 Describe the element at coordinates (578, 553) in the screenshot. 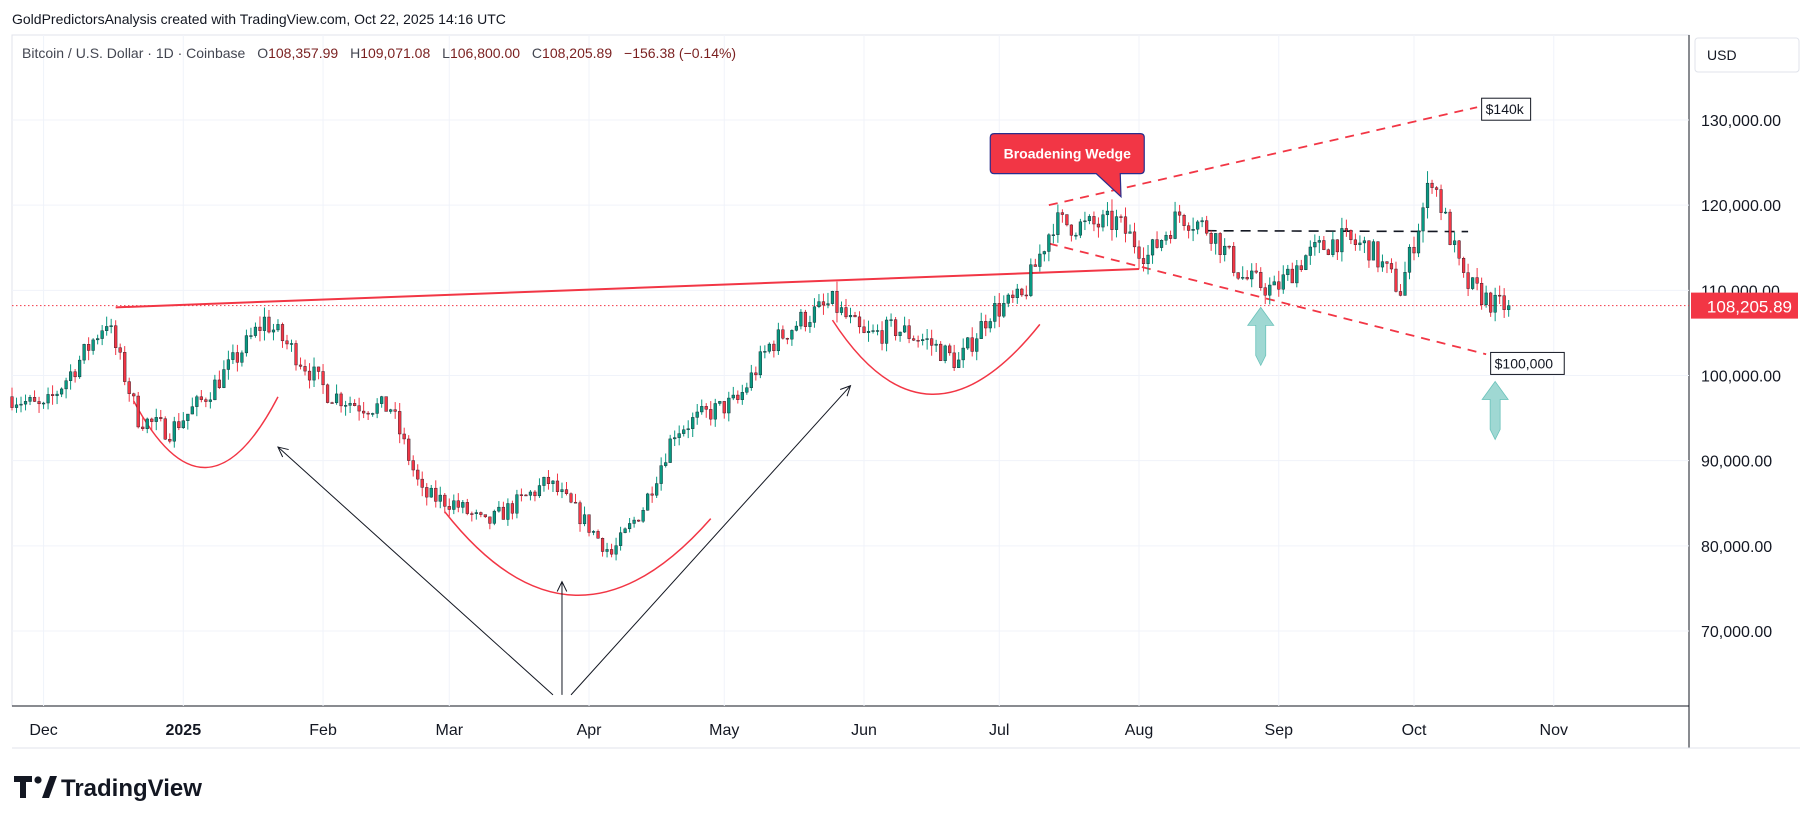

I see `rounding-bottom-arc` at that location.